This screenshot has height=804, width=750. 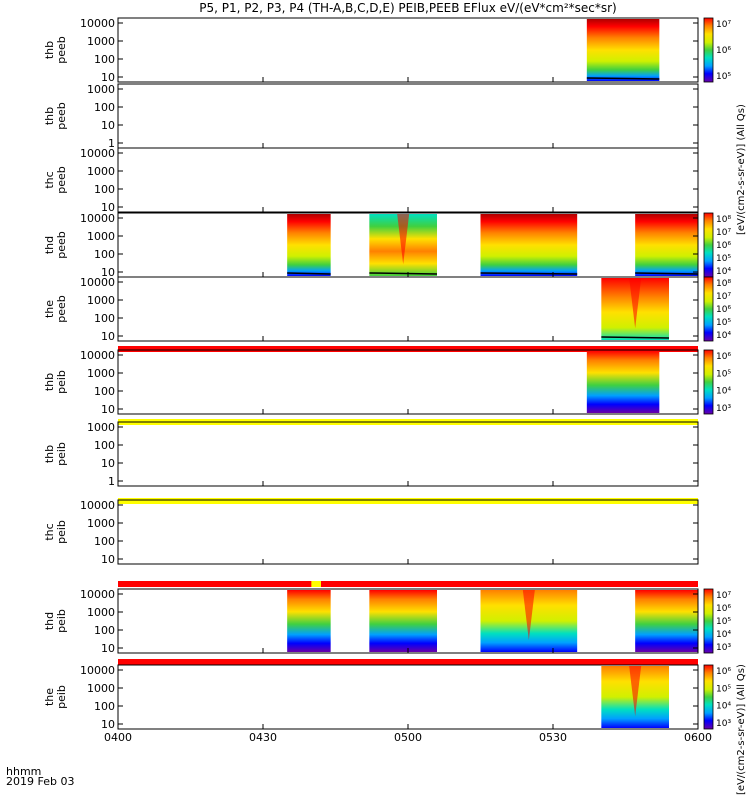 What do you see at coordinates (741, 729) in the screenshot?
I see `units-label-lower: [eV/(cm2-s-sr-eV)] (All Qs)` at bounding box center [741, 729].